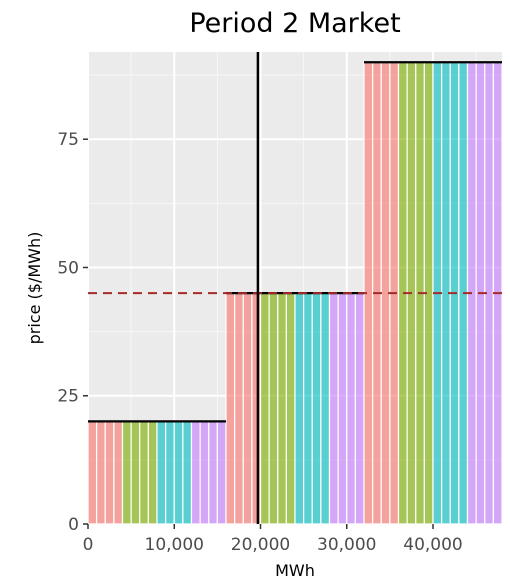 The image size is (510, 585). Describe the element at coordinates (432, 545) in the screenshot. I see `x-tick-label: 40,000` at that location.